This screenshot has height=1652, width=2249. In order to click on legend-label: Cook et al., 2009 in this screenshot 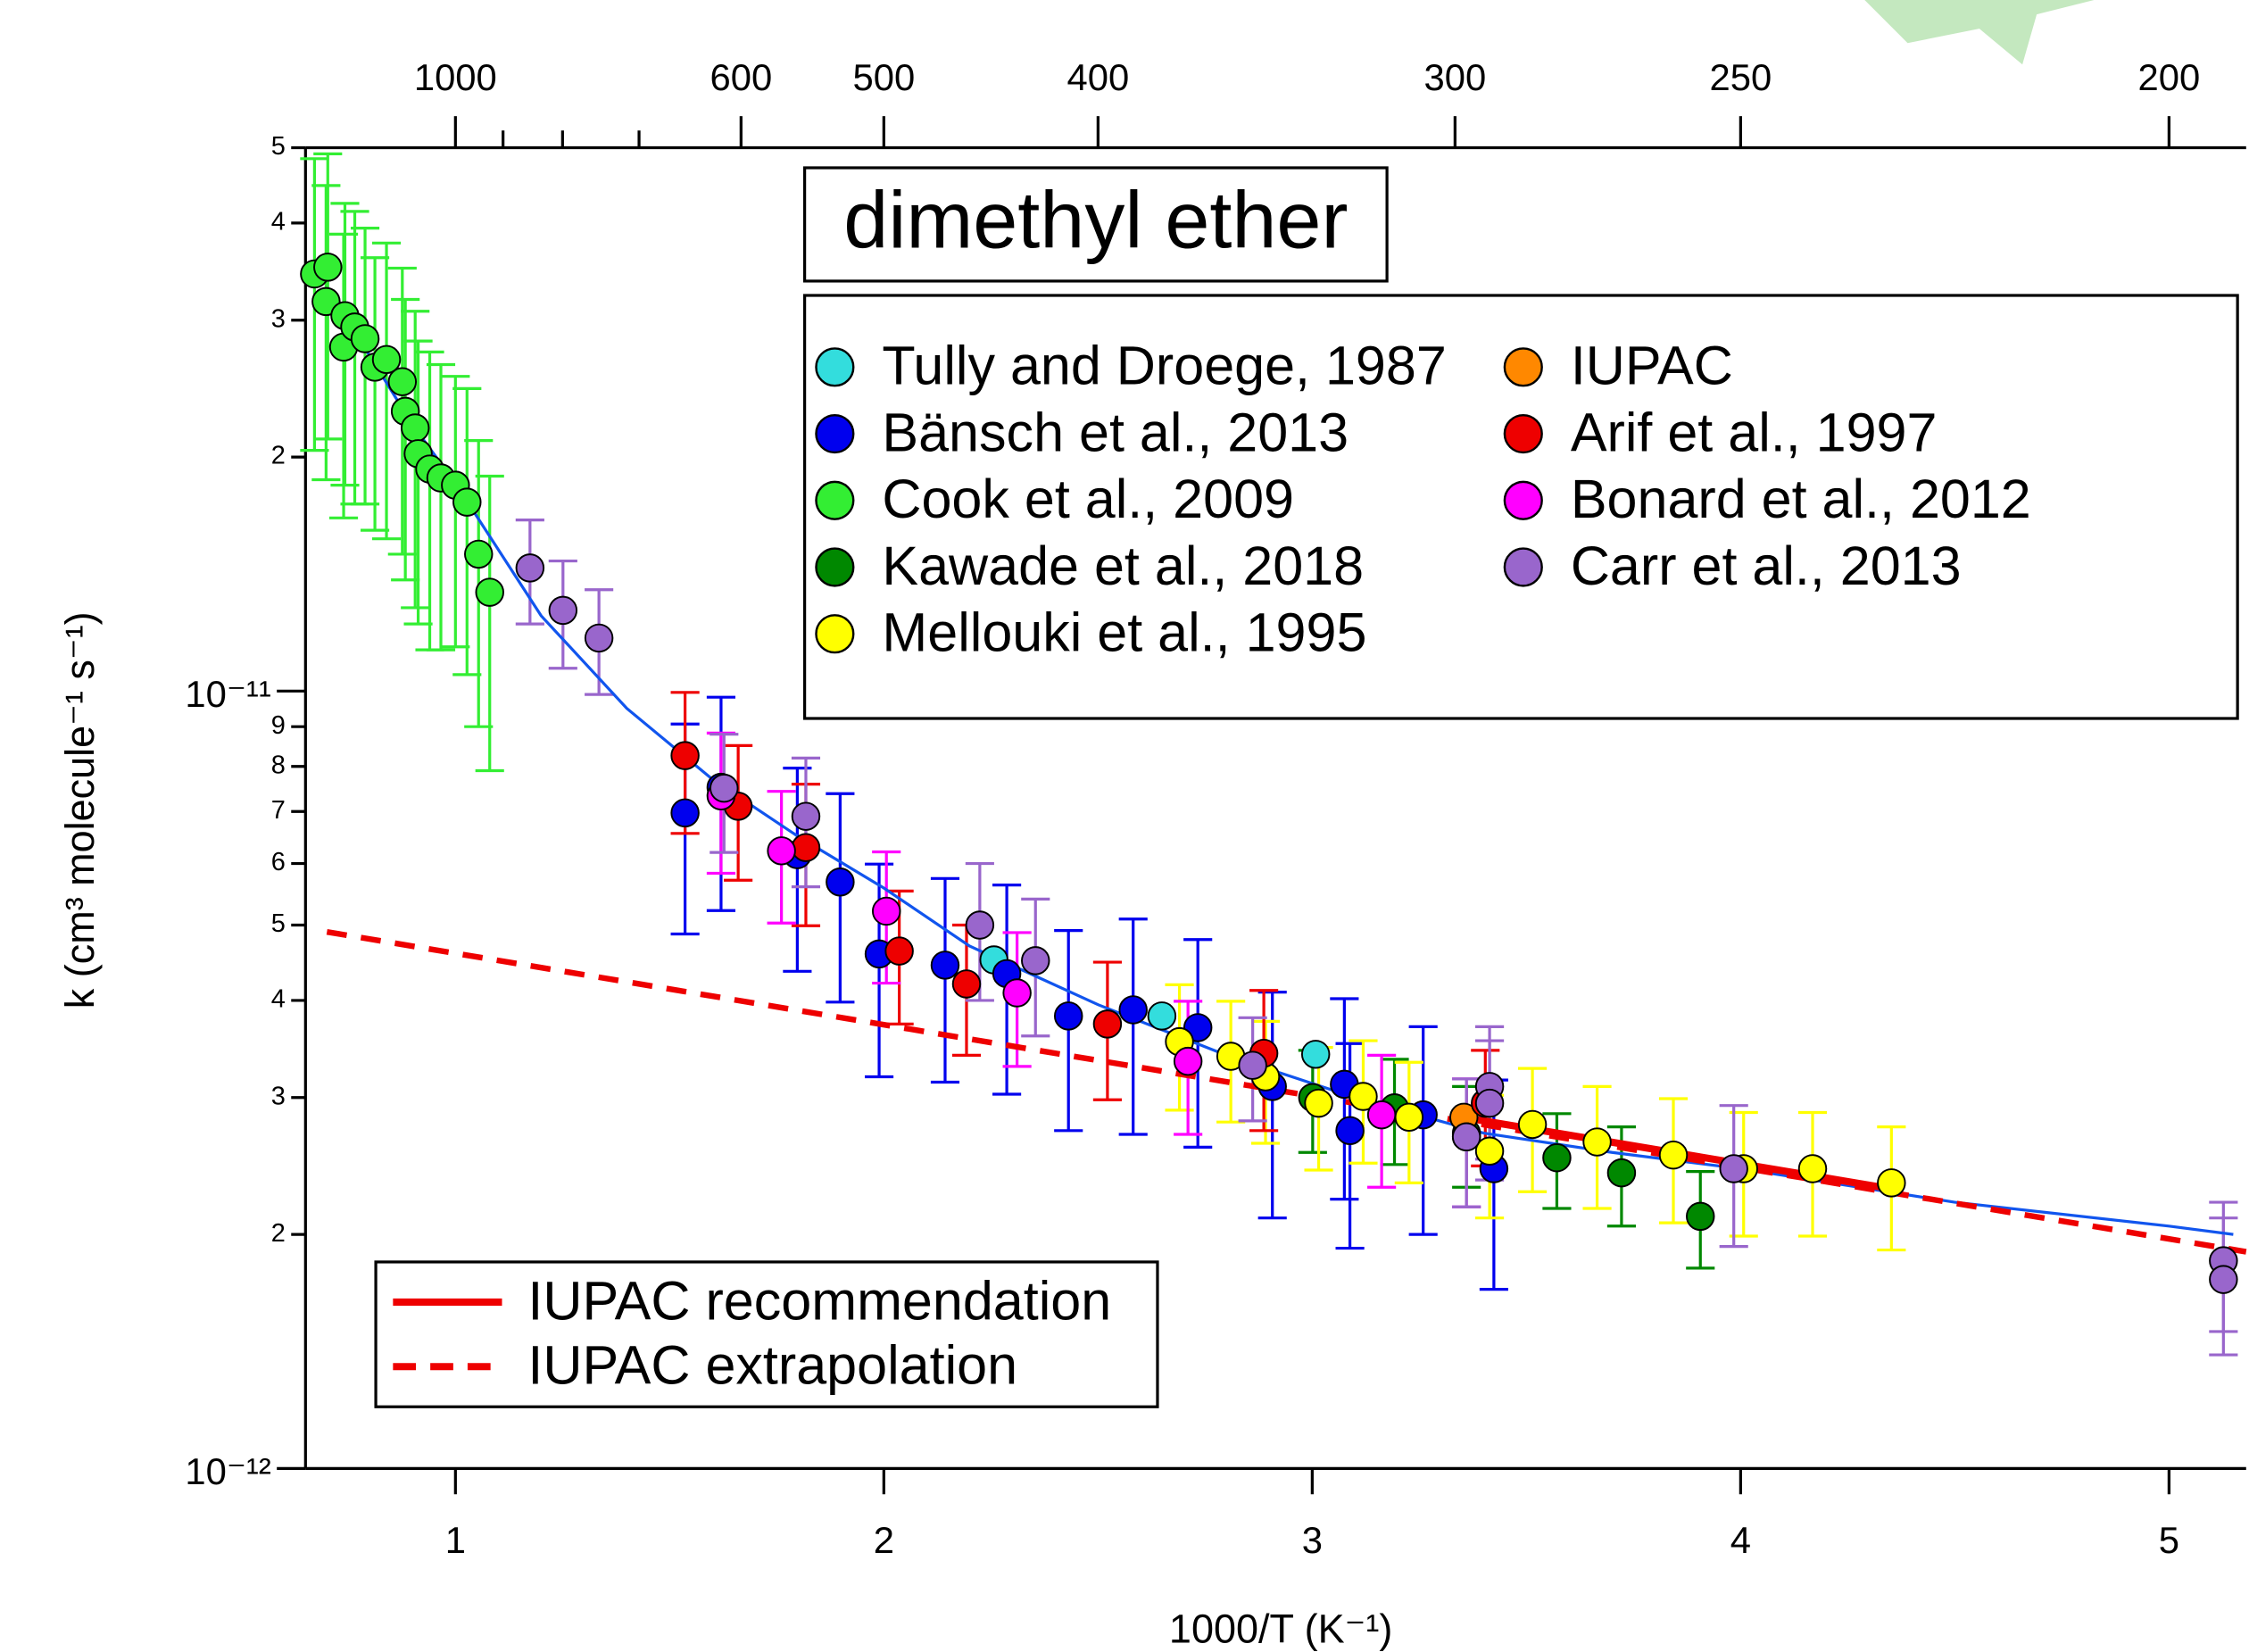, I will do `click(1088, 499)`.